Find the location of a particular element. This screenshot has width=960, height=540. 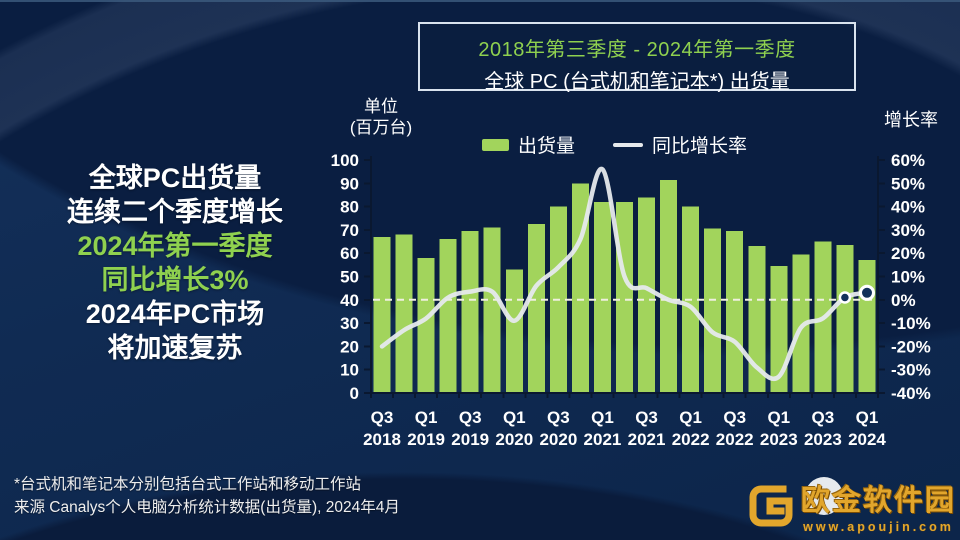

bar-Q4-2018 is located at coordinates (404, 313).